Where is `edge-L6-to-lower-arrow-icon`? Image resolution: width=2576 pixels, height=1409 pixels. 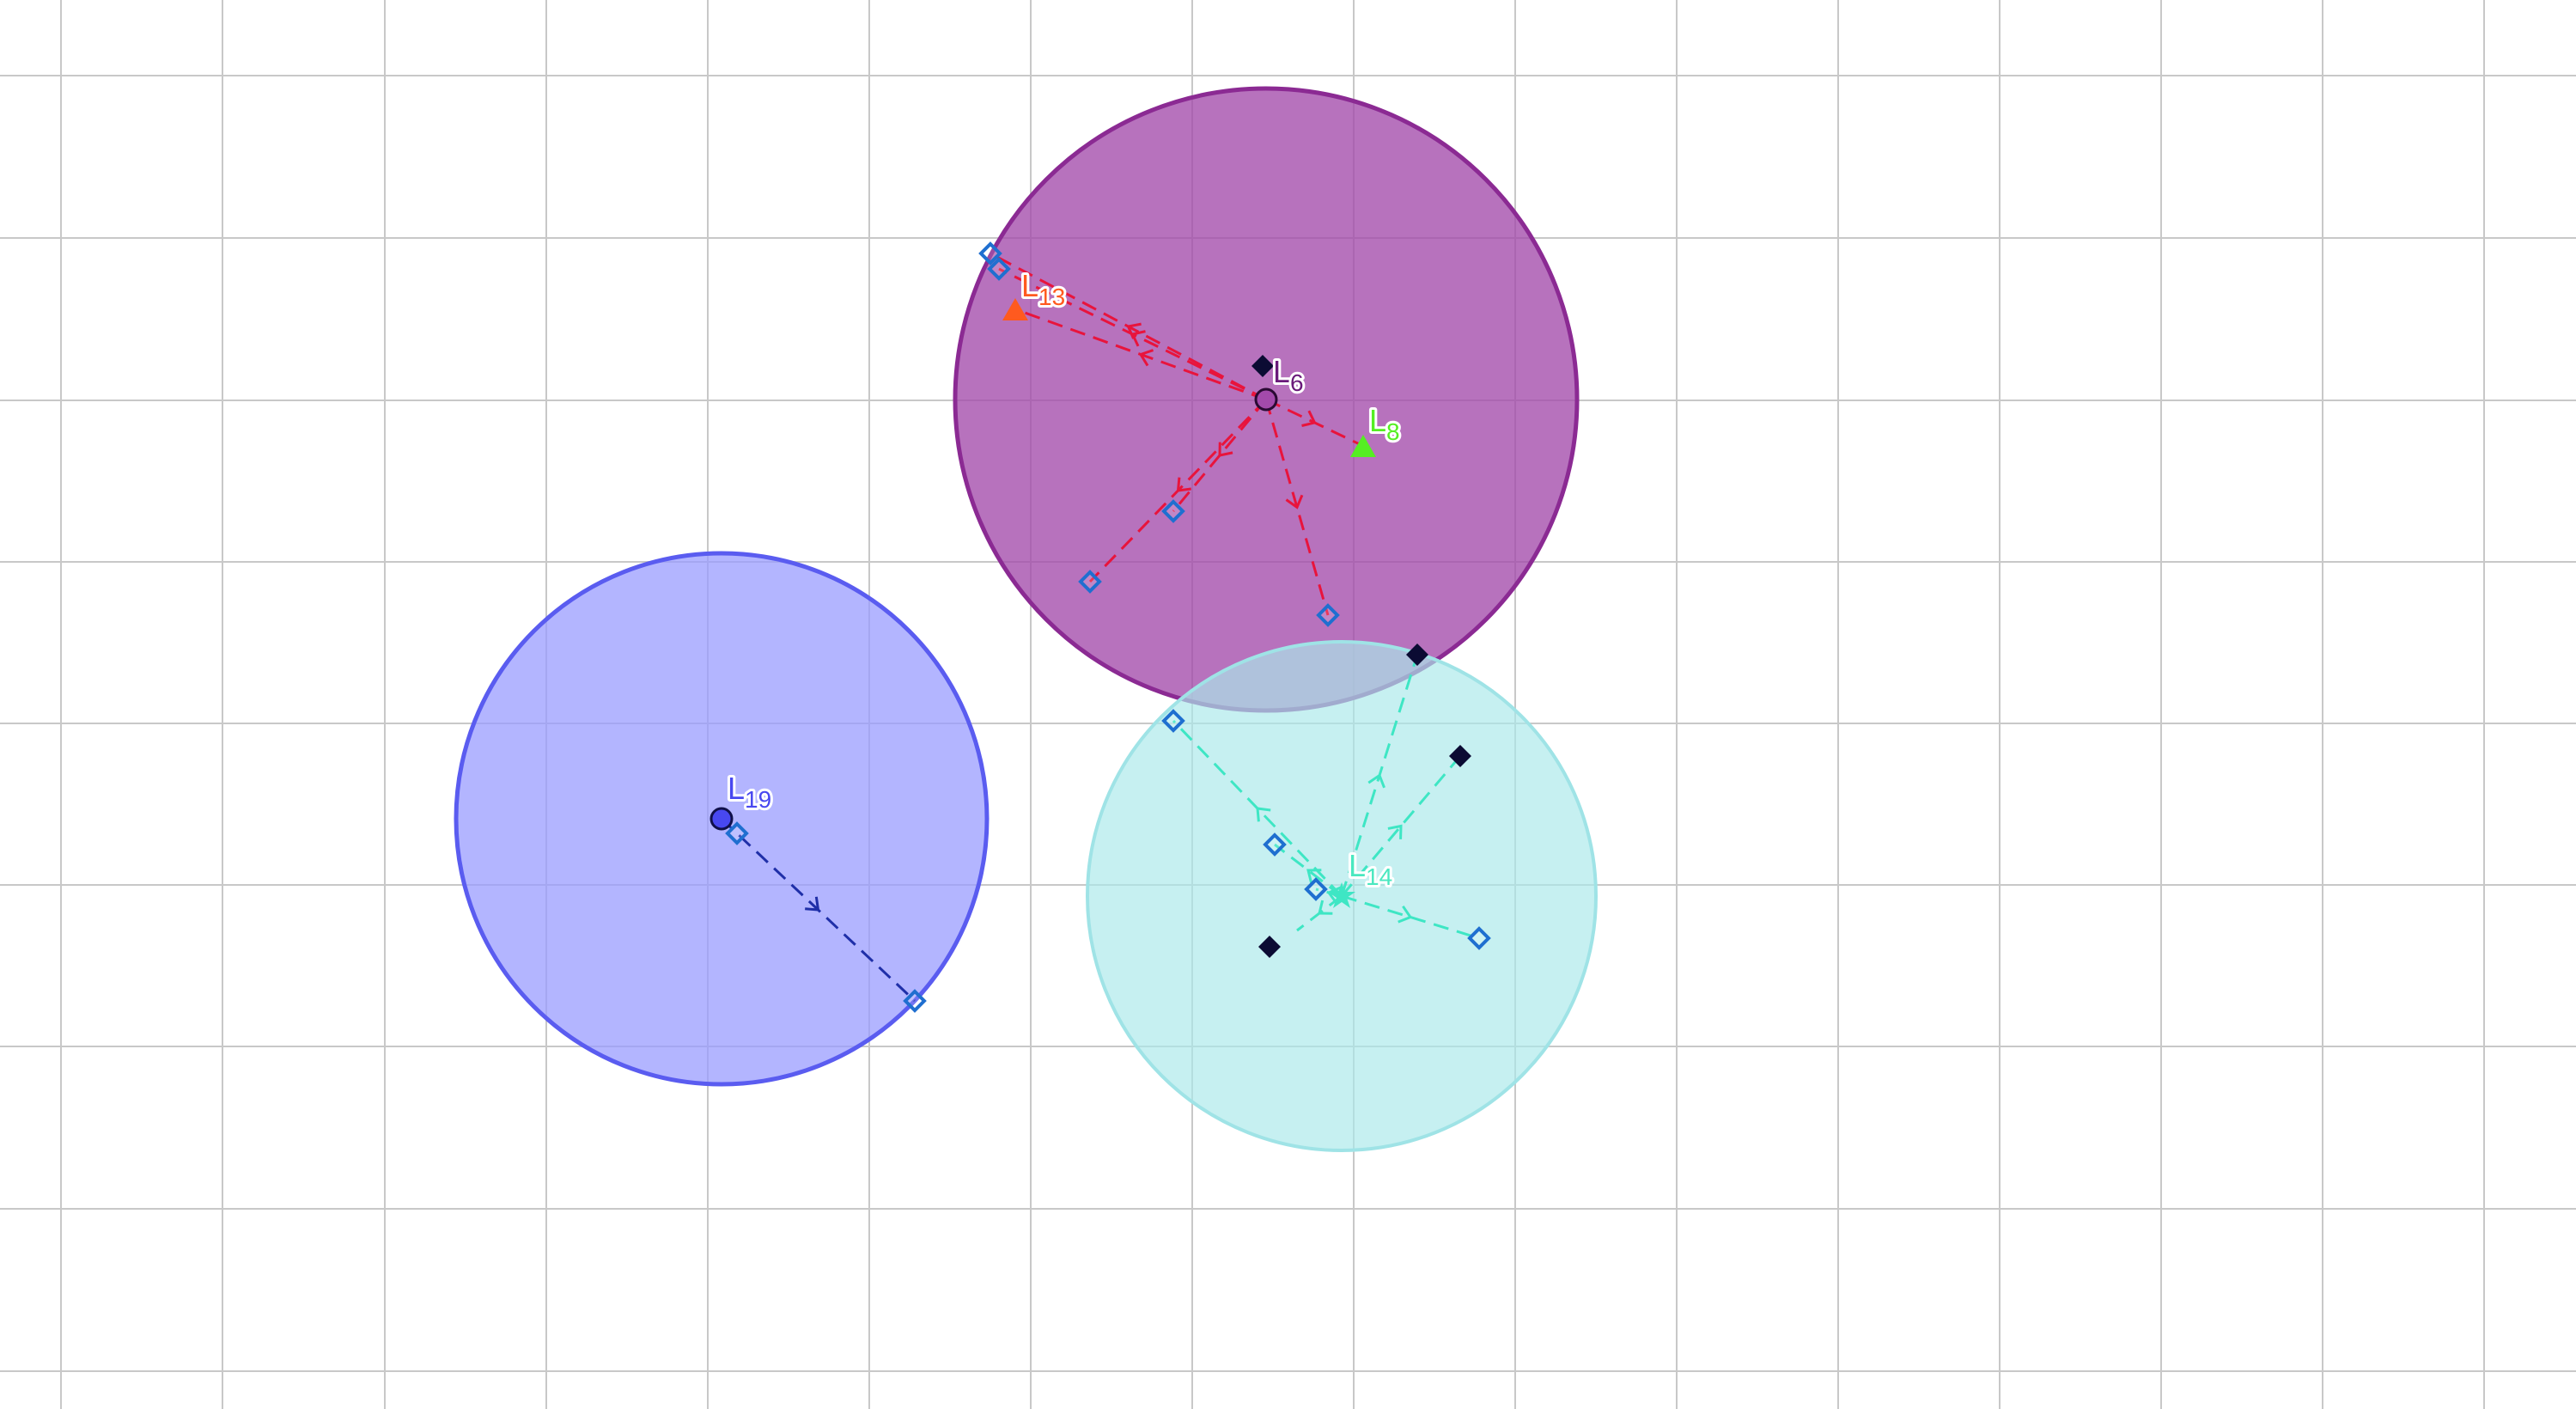
edge-L6-to-lower-arrow-icon is located at coordinates (1294, 501).